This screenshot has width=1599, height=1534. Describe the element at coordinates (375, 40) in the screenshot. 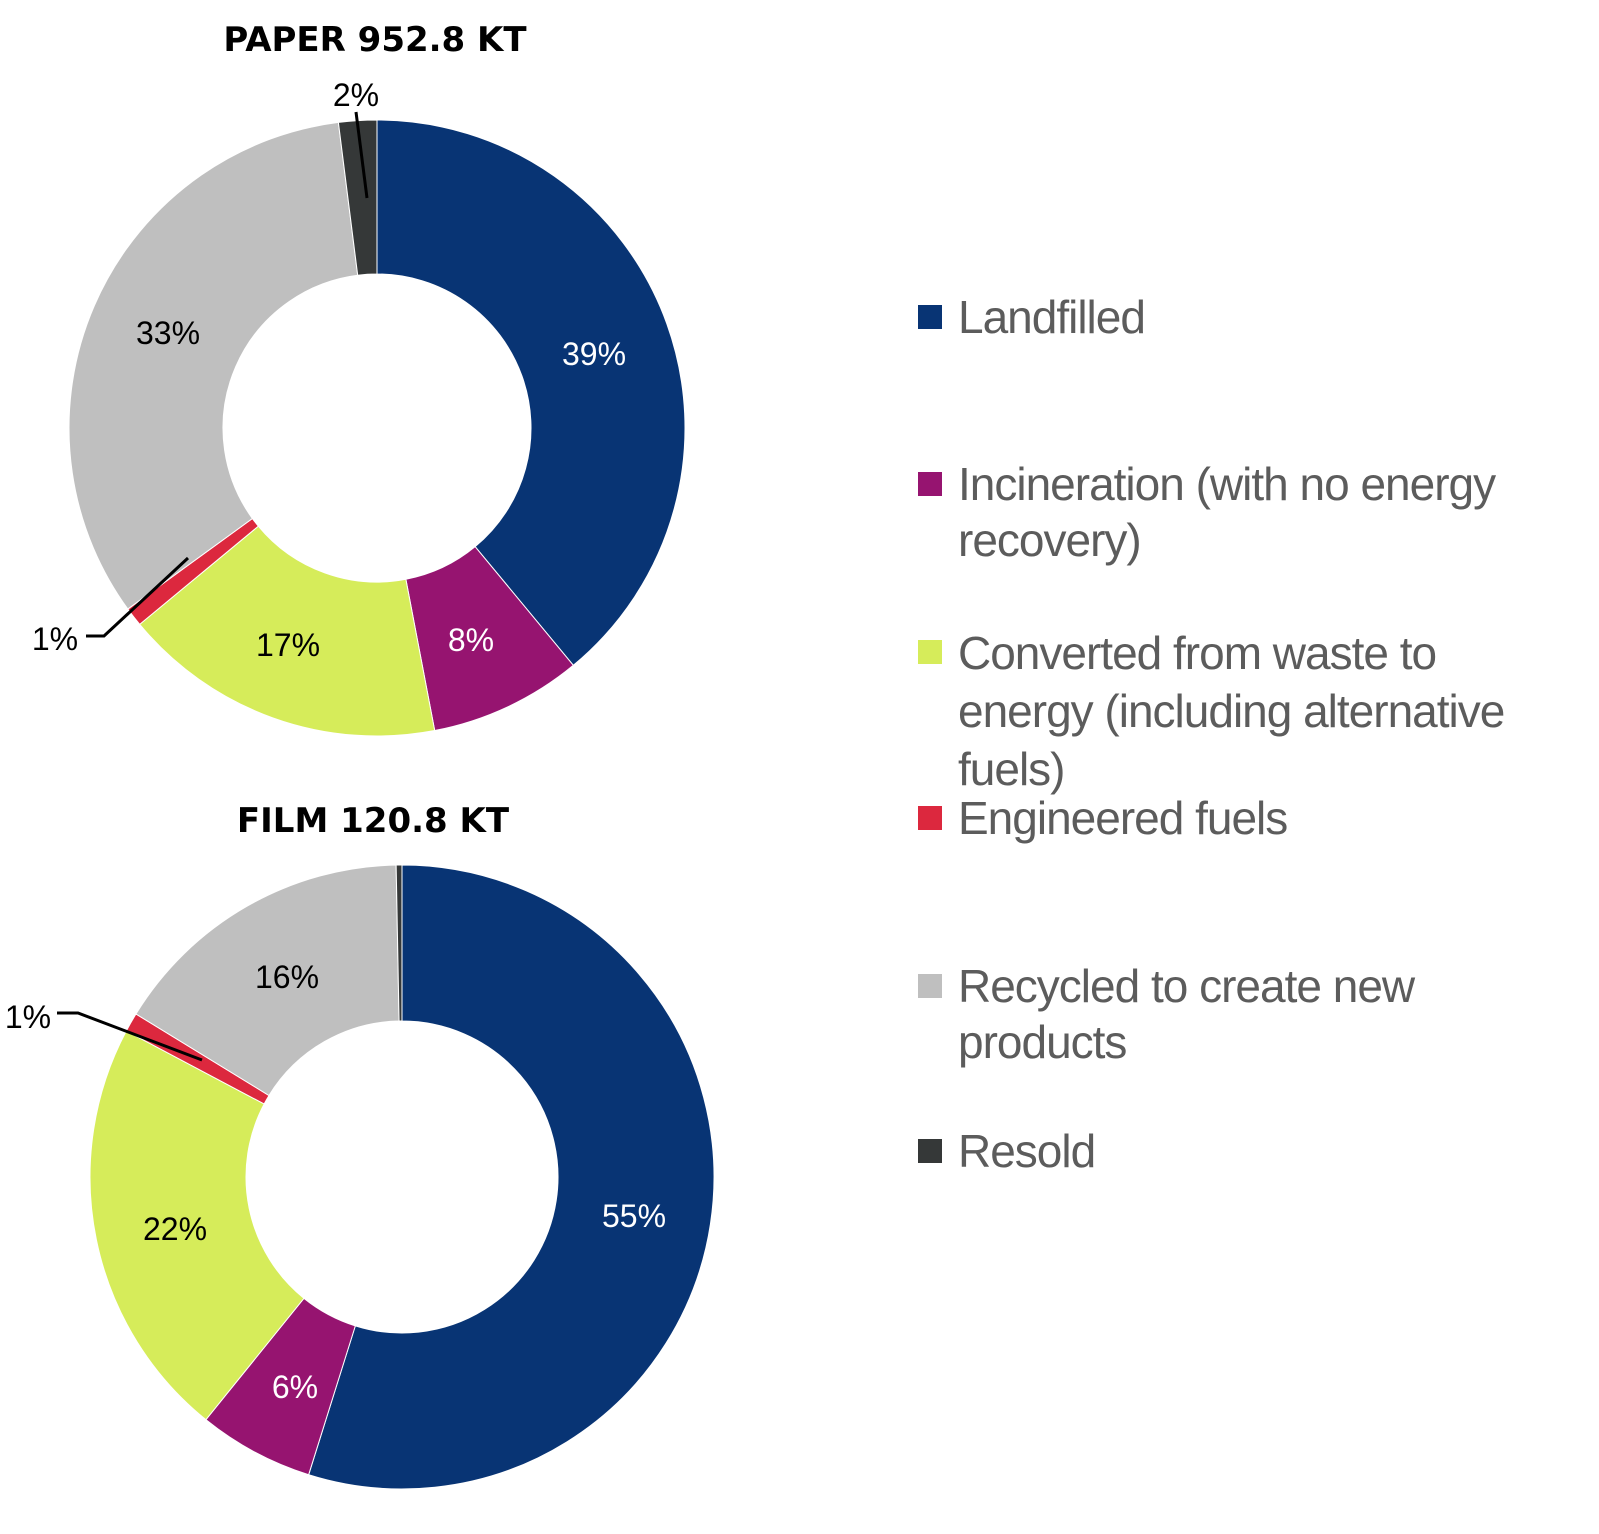

I see `paper-chart-title: PAPER 952.8 KT` at that location.